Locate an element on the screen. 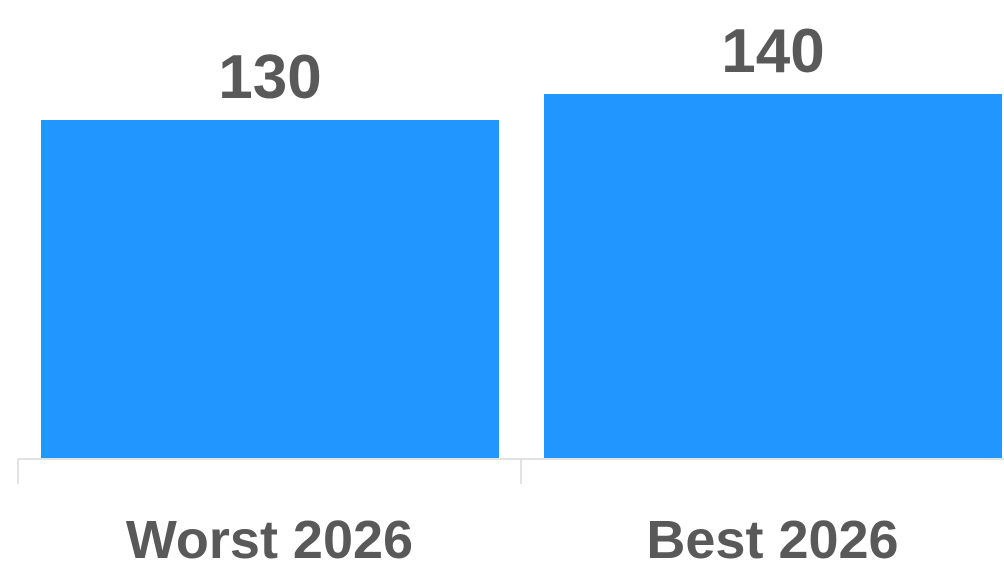  data-label: 140 is located at coordinates (772, 51).